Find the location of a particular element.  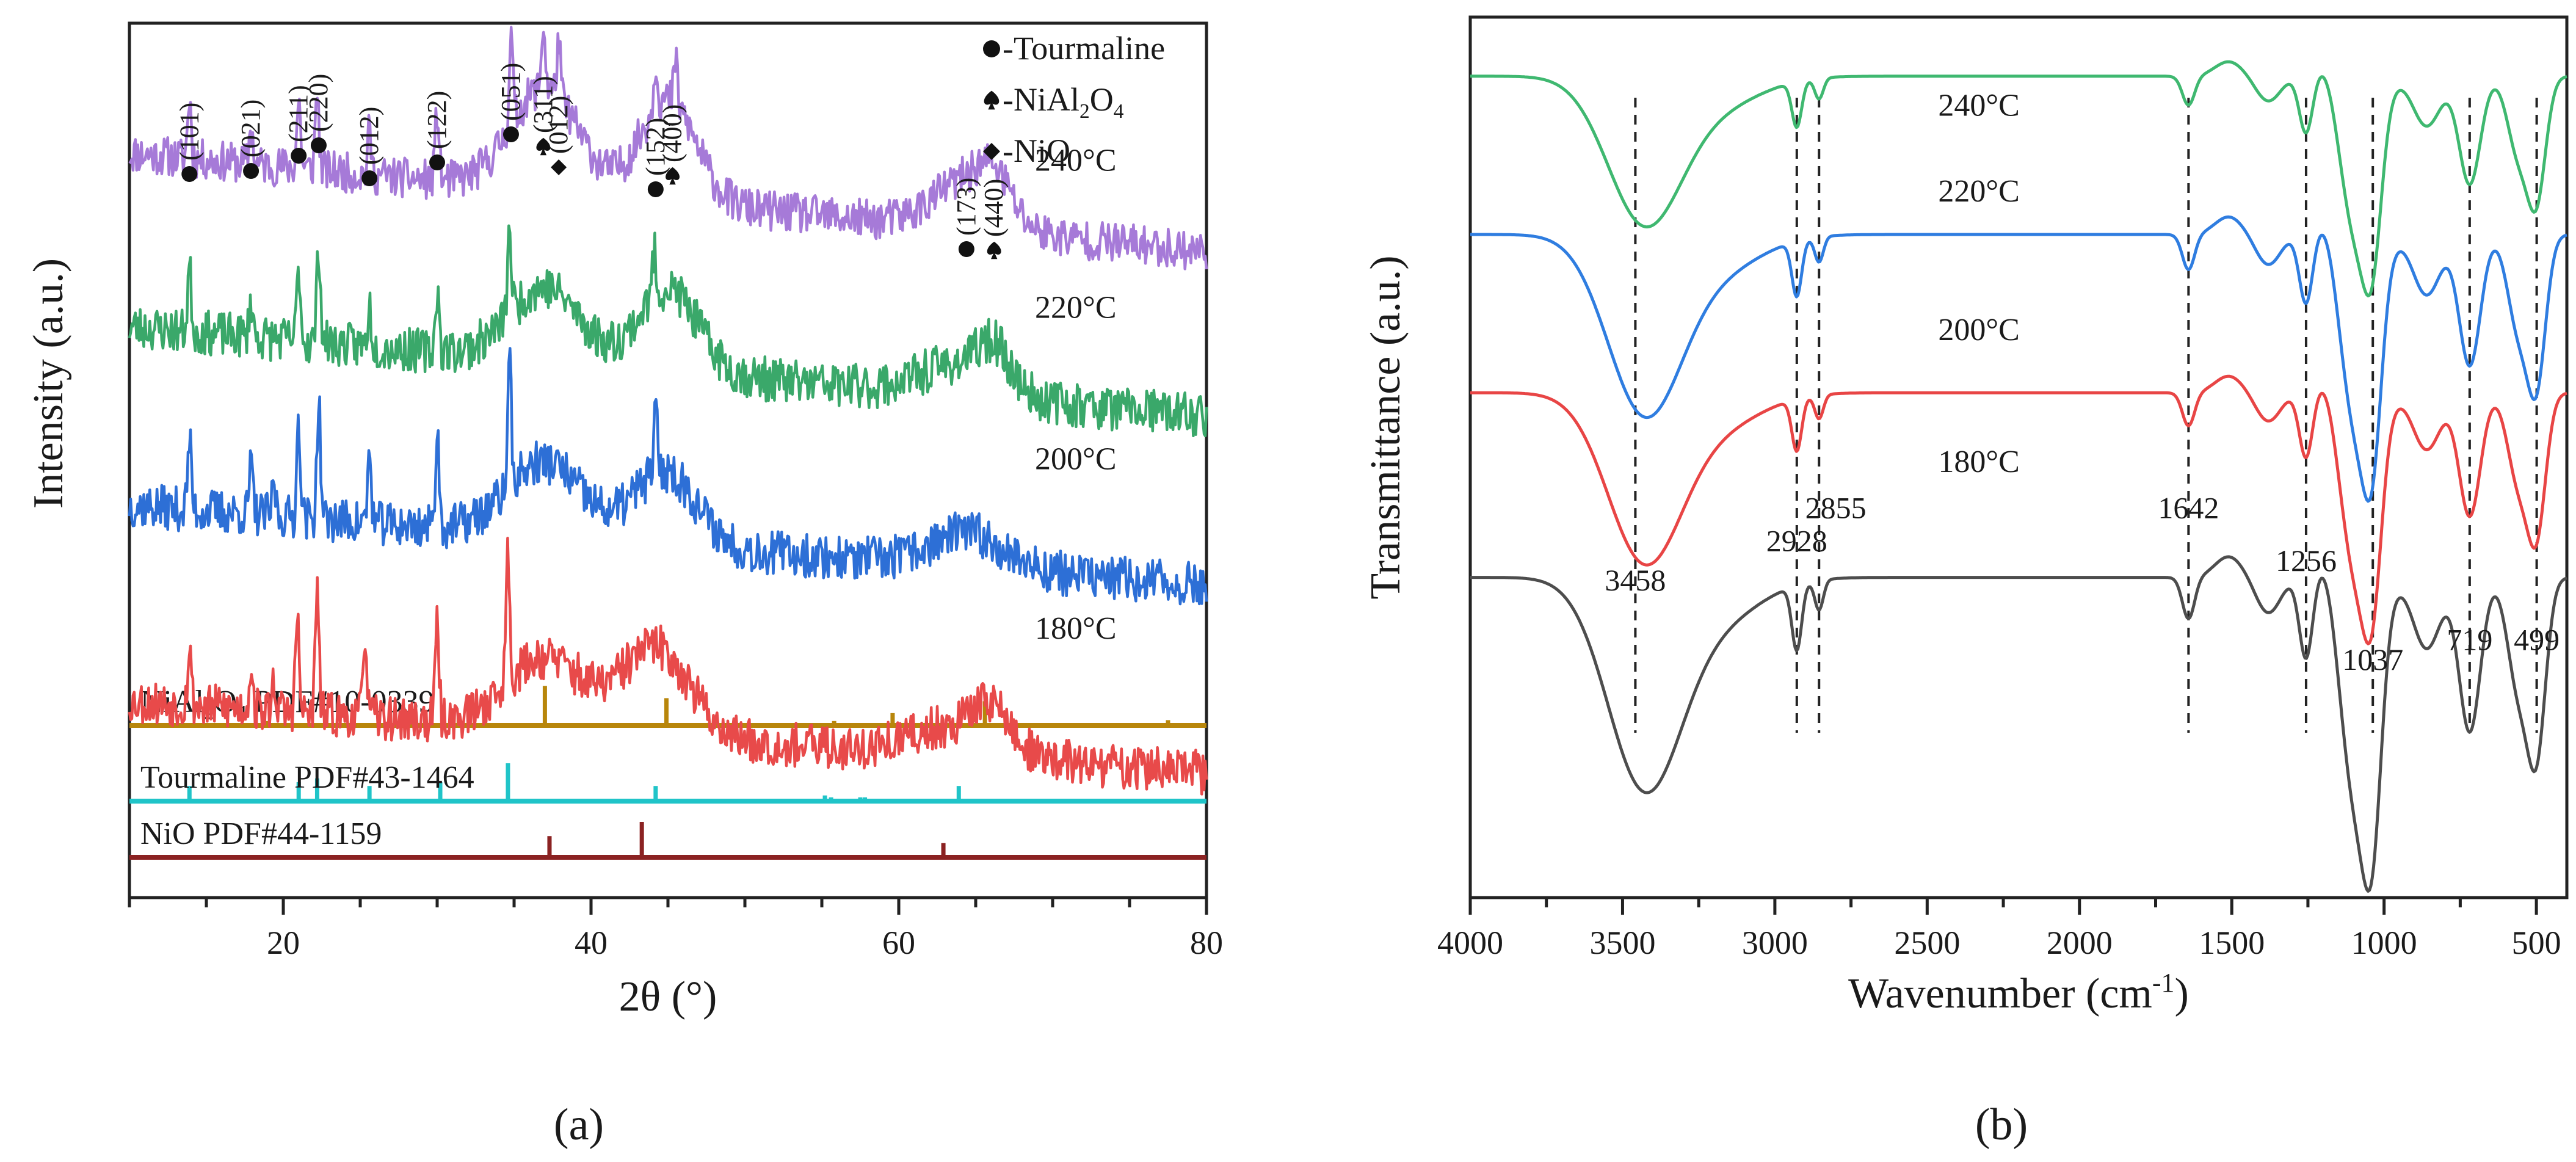

ftir-series-label: 200°C is located at coordinates (1978, 330).